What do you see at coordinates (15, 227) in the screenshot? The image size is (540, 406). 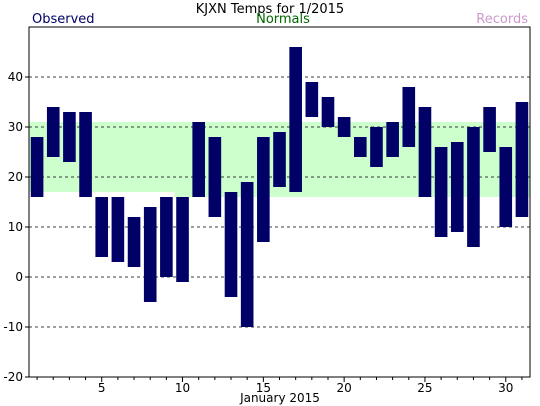 I see `y-tick-label-10: 10` at bounding box center [15, 227].